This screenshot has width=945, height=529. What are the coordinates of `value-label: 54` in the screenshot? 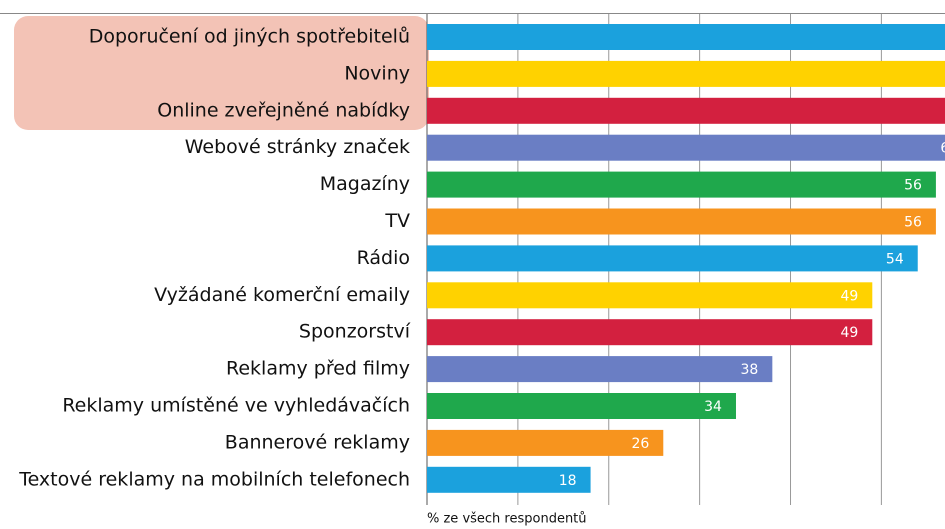 It's located at (895, 259).